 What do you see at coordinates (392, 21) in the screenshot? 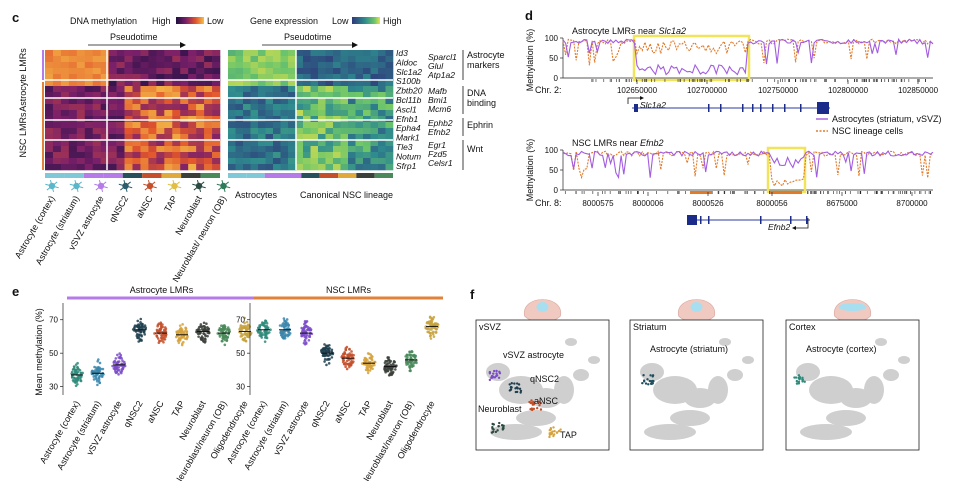
I see `expression-high: High` at bounding box center [392, 21].